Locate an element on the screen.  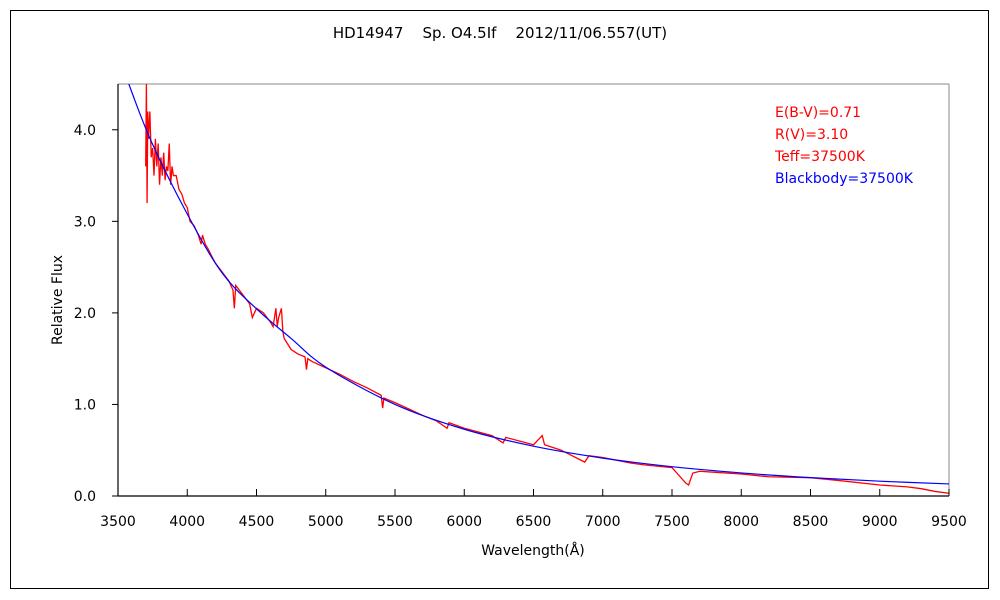
annotation-blackbody: Blackbody=37500K is located at coordinates (844, 179).